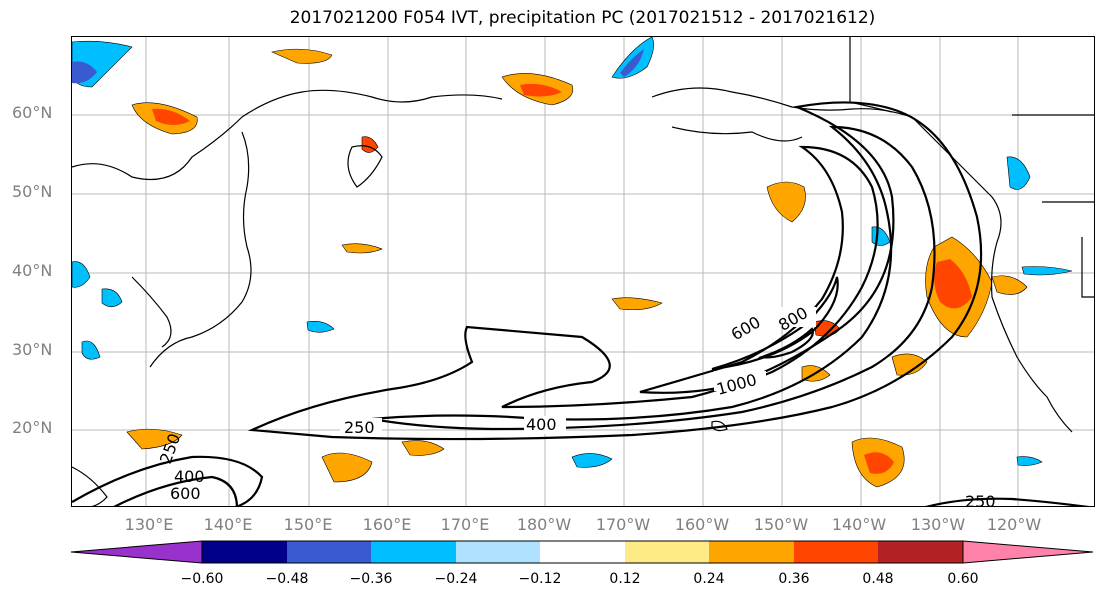 The height and width of the screenshot is (601, 1105). What do you see at coordinates (702, 524) in the screenshot?
I see `lon-label-160w: 160°W` at bounding box center [702, 524].